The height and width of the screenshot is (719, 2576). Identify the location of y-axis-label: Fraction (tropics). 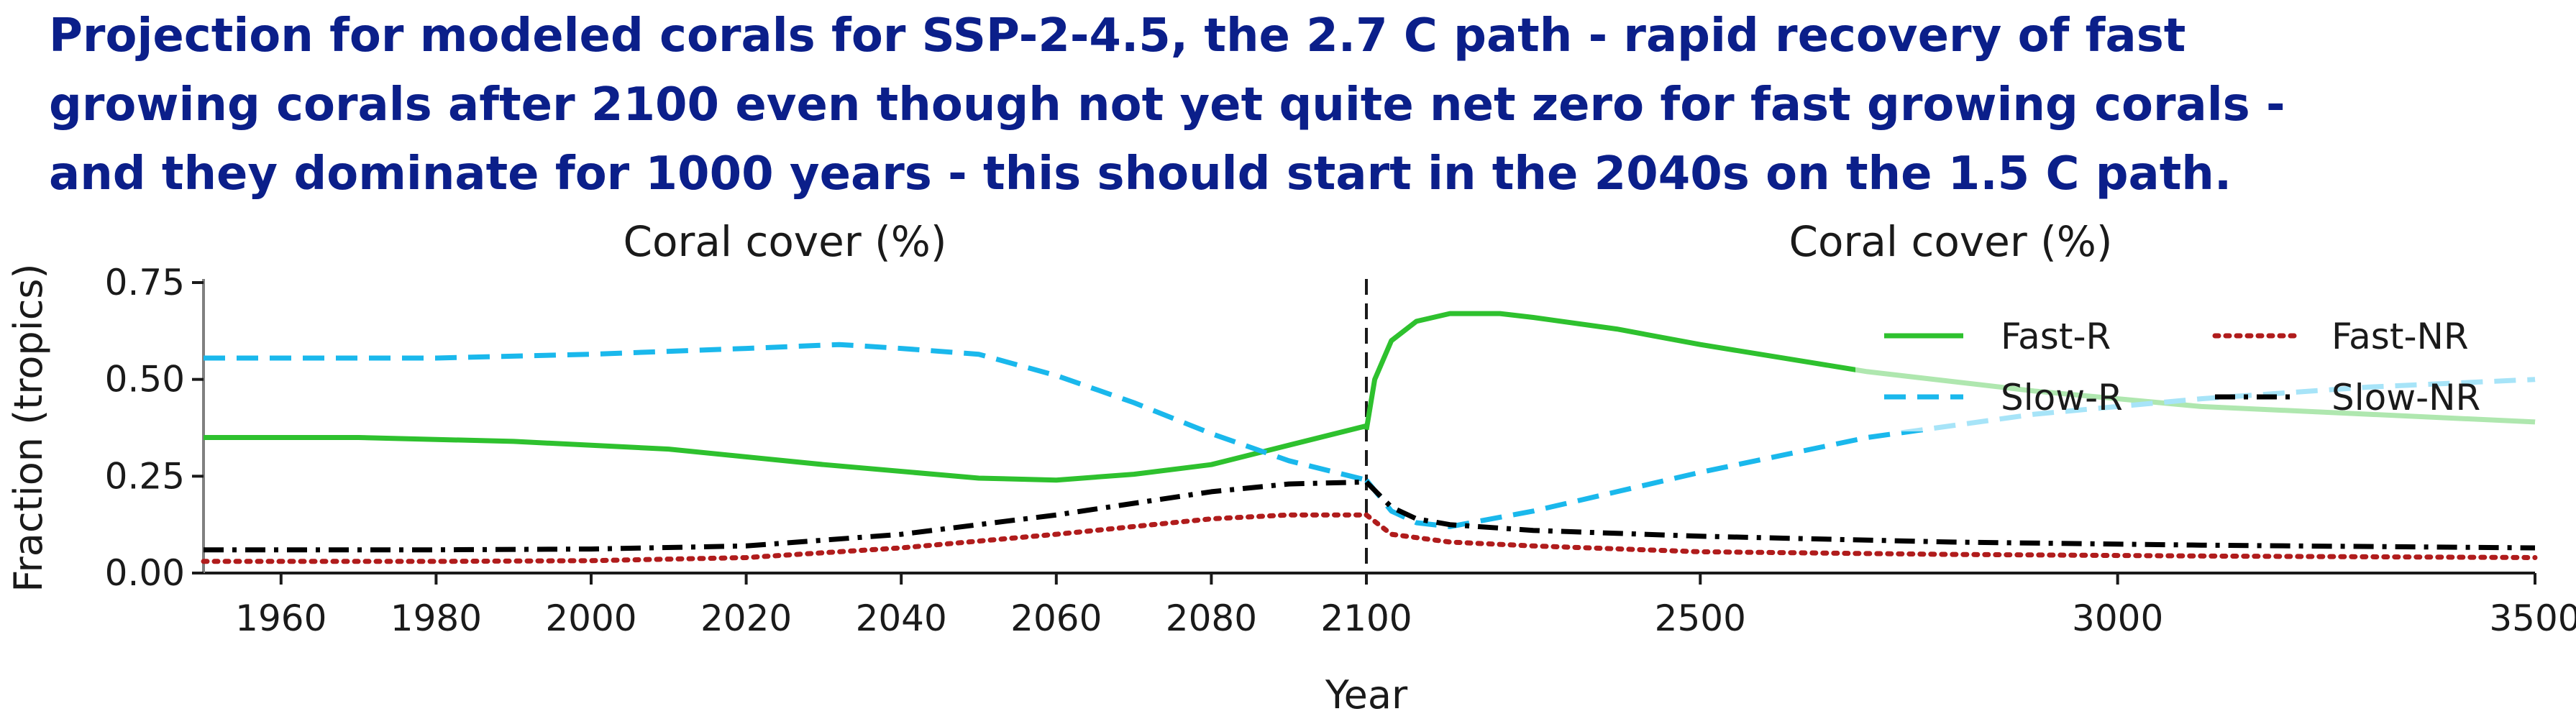
(29, 427).